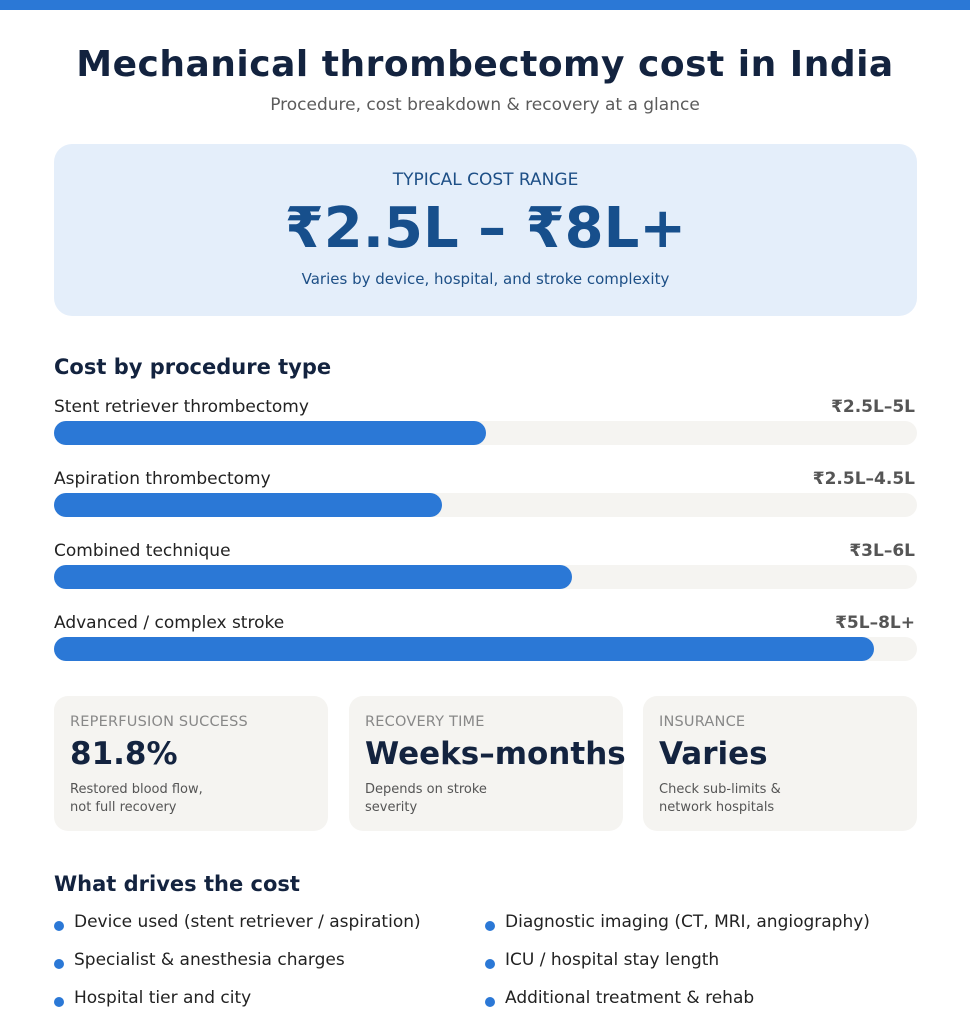  I want to click on stat-note-line: network hospitals, so click(717, 807).